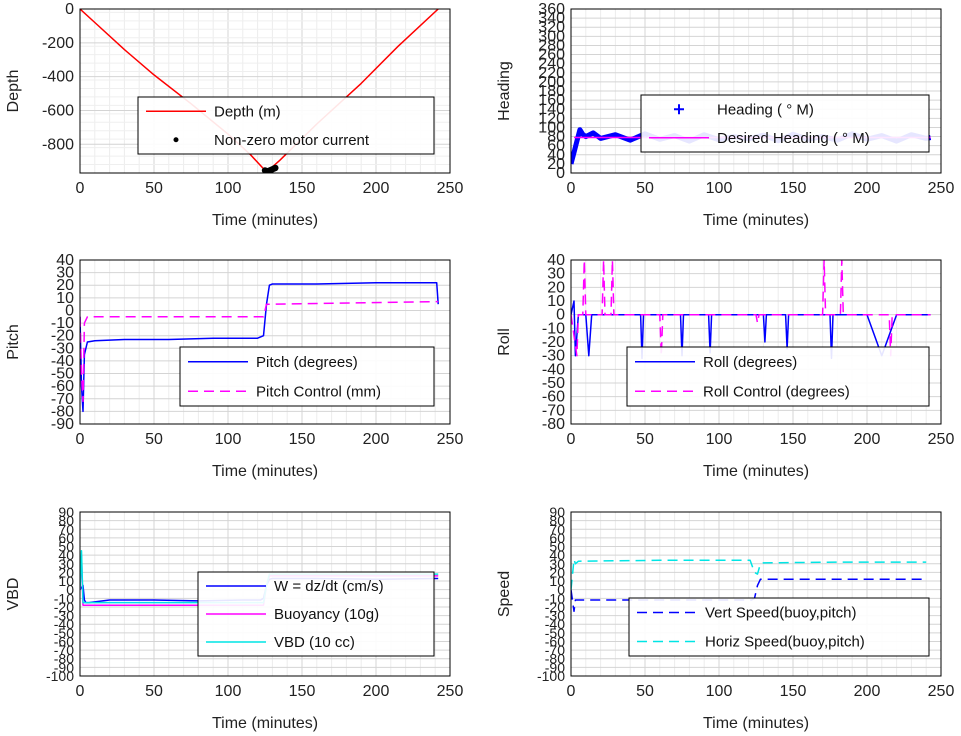 The image size is (961, 736). Describe the element at coordinates (551, 9) in the screenshot. I see `y-tick-label: 360` at that location.